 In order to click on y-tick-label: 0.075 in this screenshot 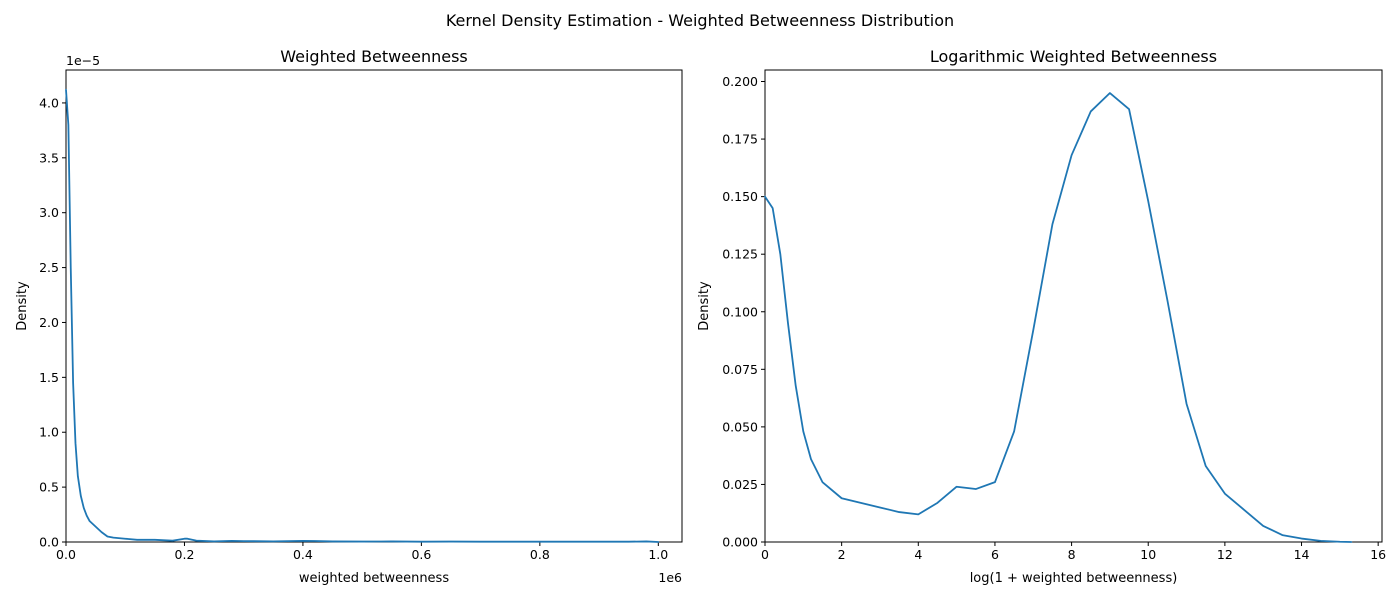, I will do `click(740, 369)`.